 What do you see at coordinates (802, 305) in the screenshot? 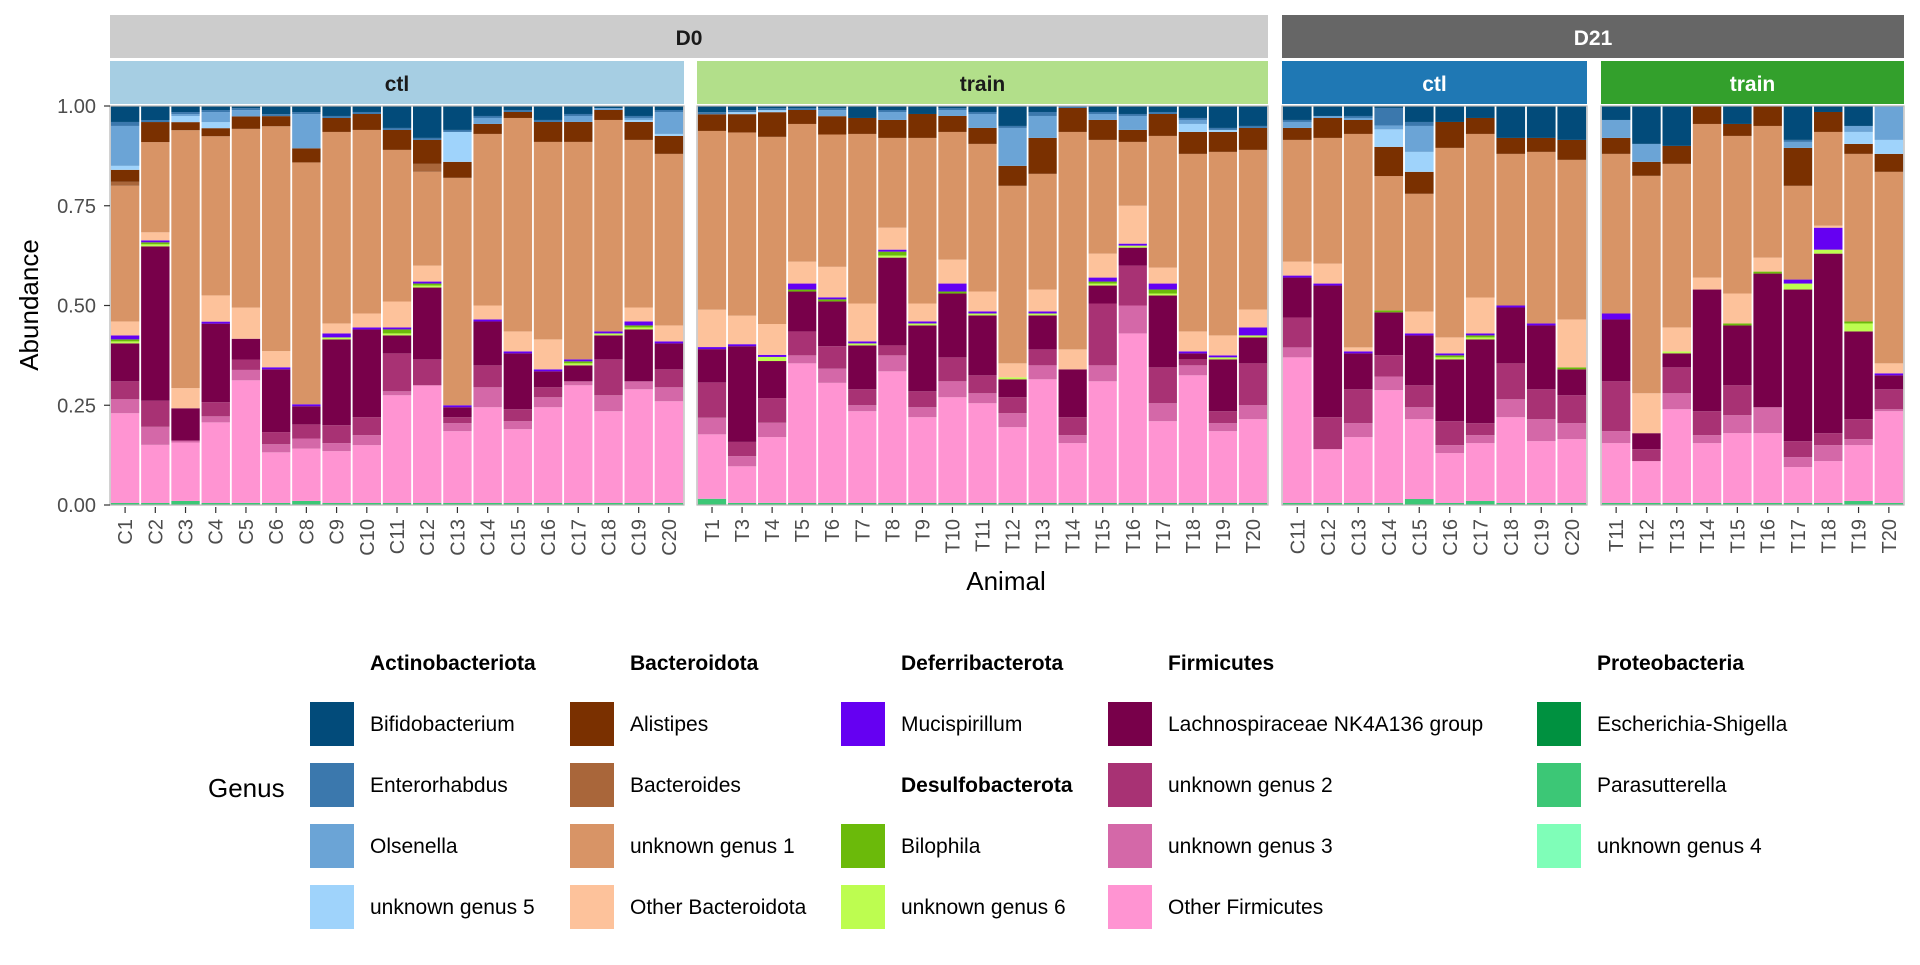
I see `bar-t5` at bounding box center [802, 305].